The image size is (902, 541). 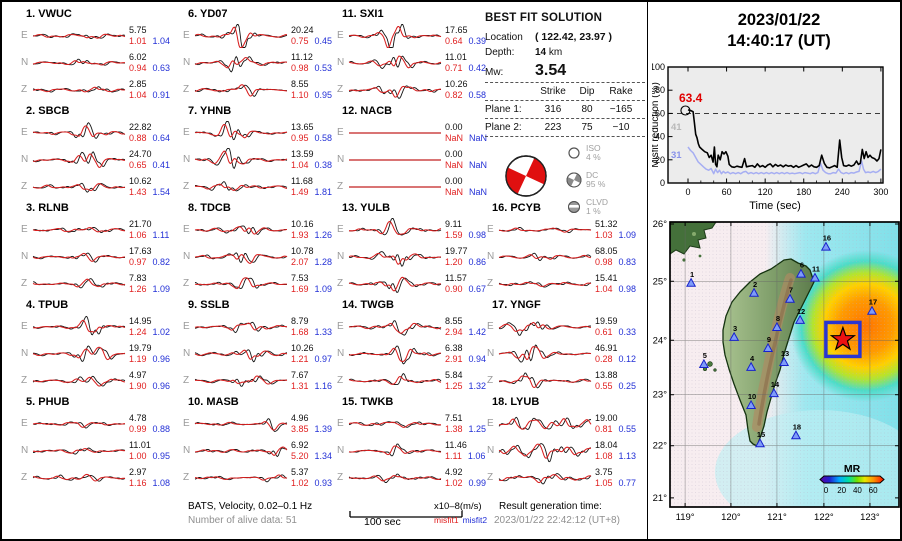 I want to click on channel-row: N 17.63 0.97 0.82, so click(x=97, y=256).